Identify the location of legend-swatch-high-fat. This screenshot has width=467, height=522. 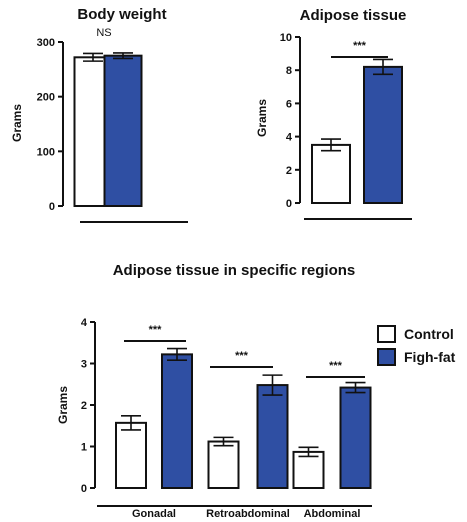
(386, 357).